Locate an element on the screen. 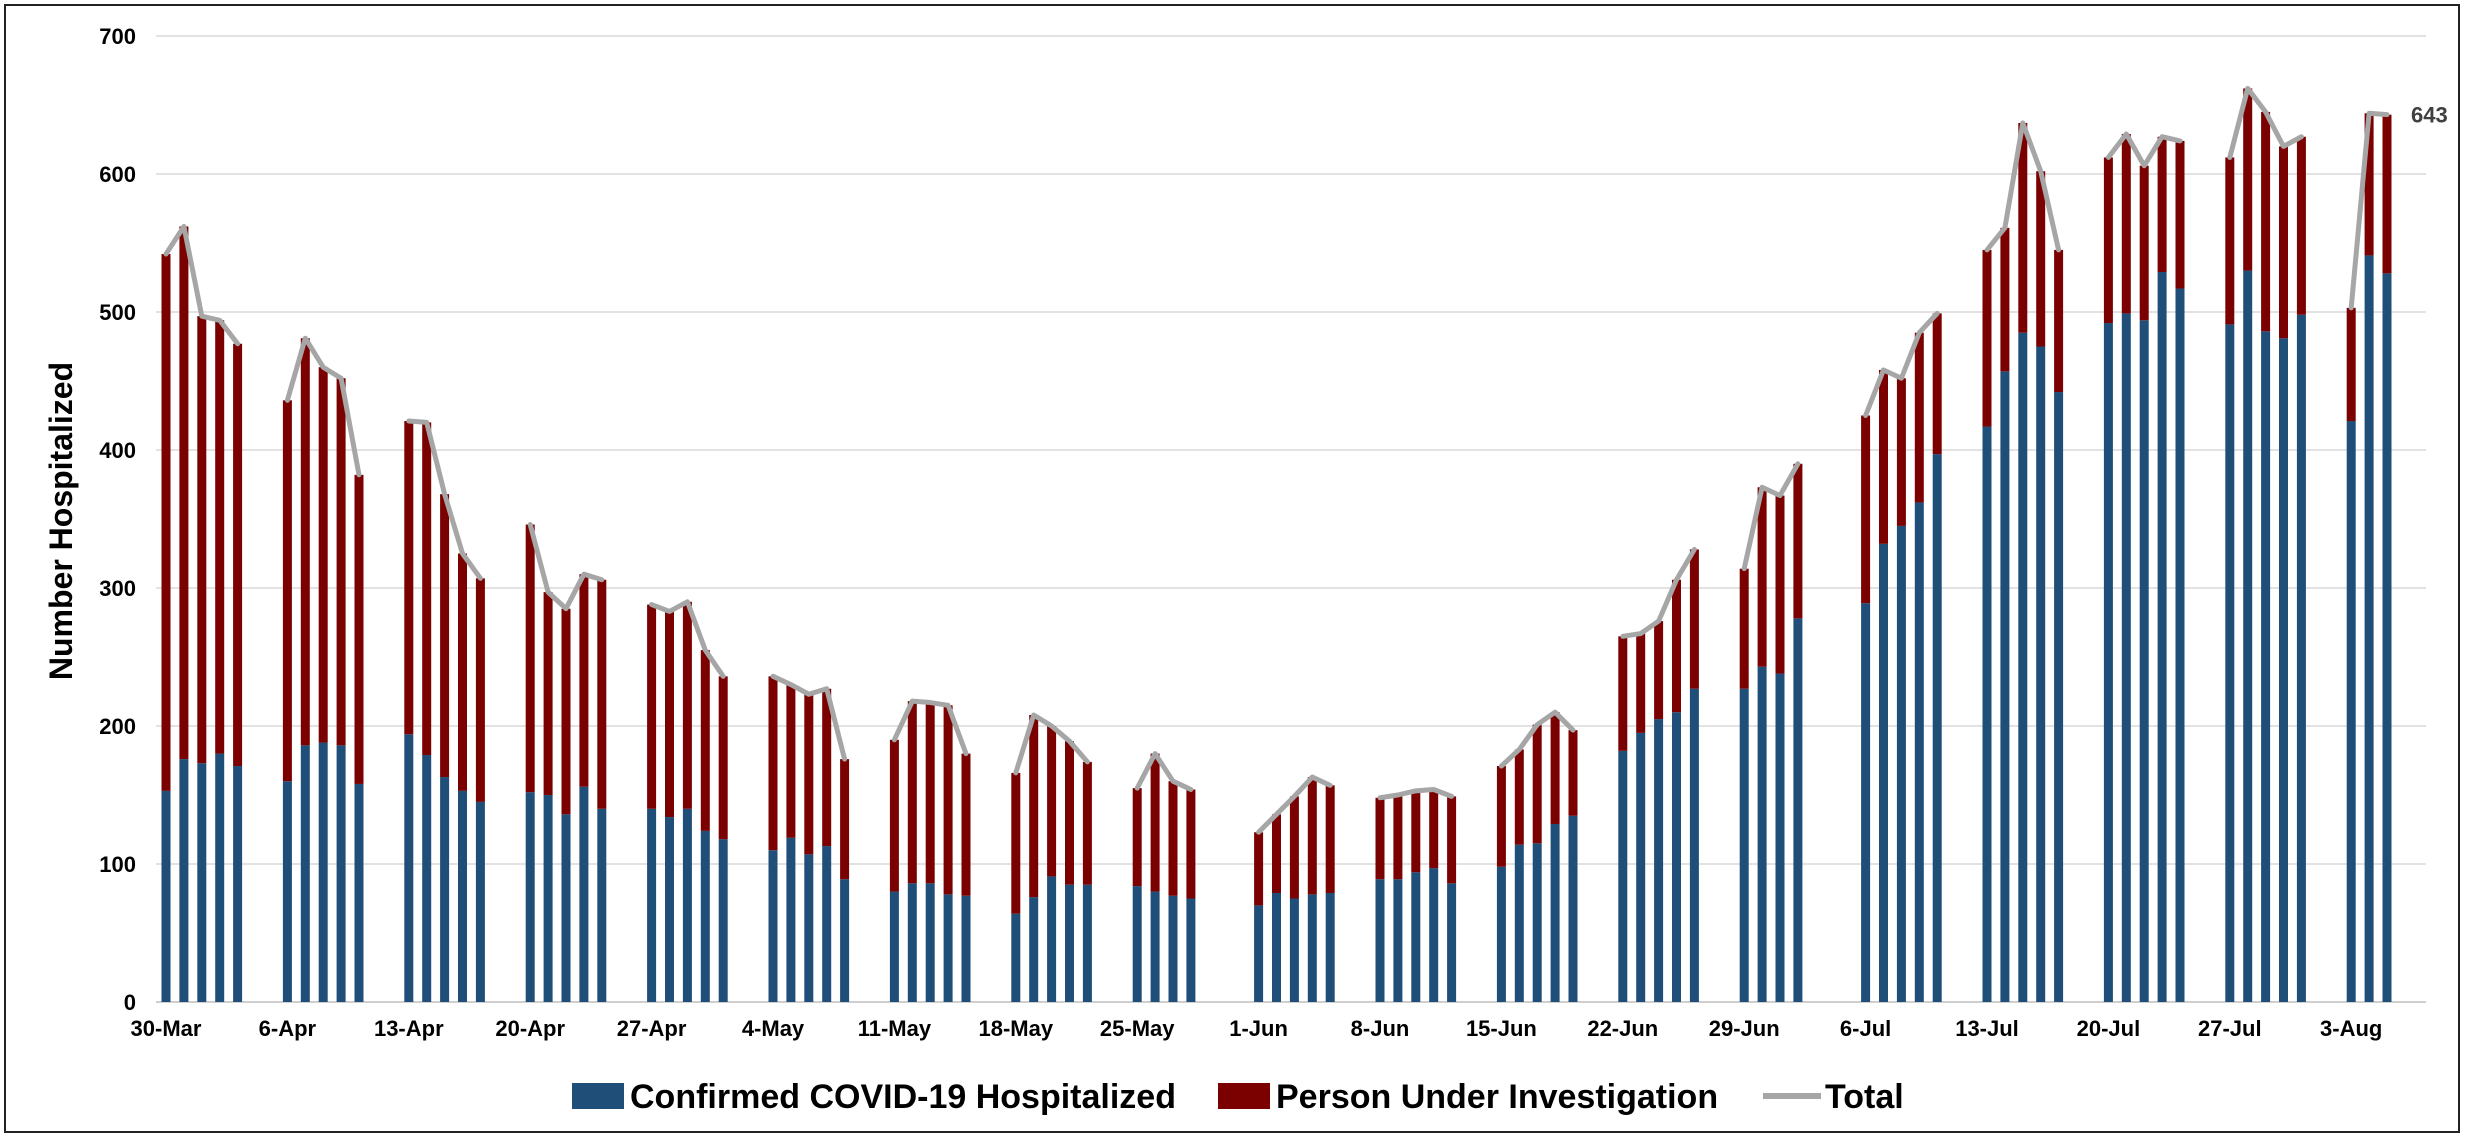  legend-confirmed-label: Confirmed COVID-19 Hospitalized is located at coordinates (903, 1097).